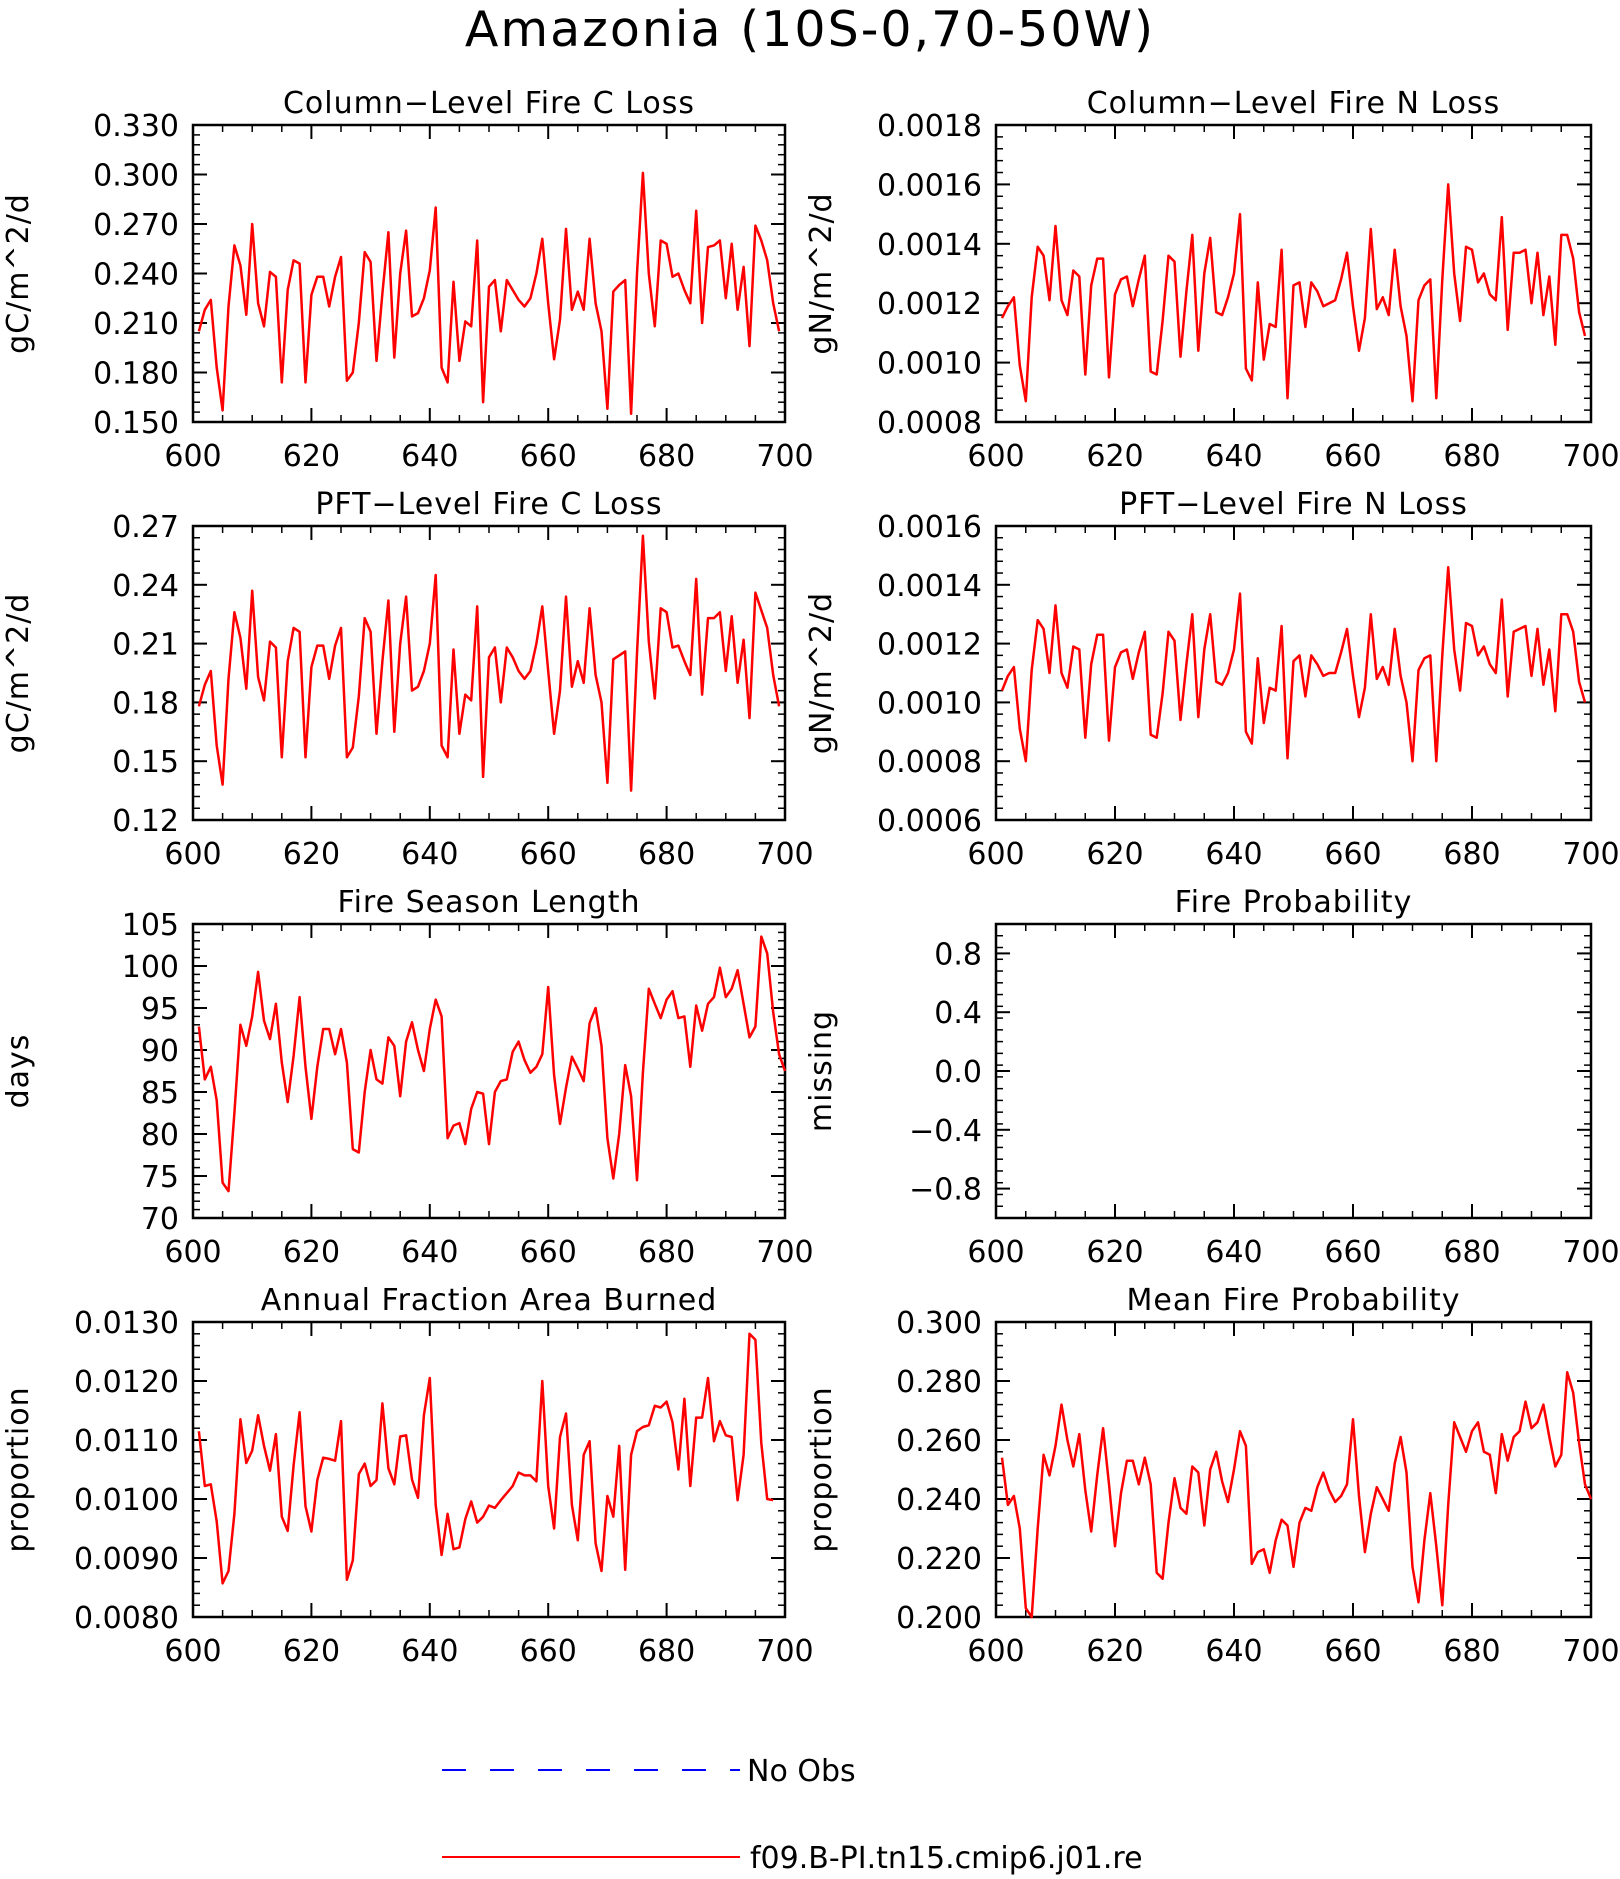  I want to click on panel-title: Mean Fire Probability, so click(1294, 1300).